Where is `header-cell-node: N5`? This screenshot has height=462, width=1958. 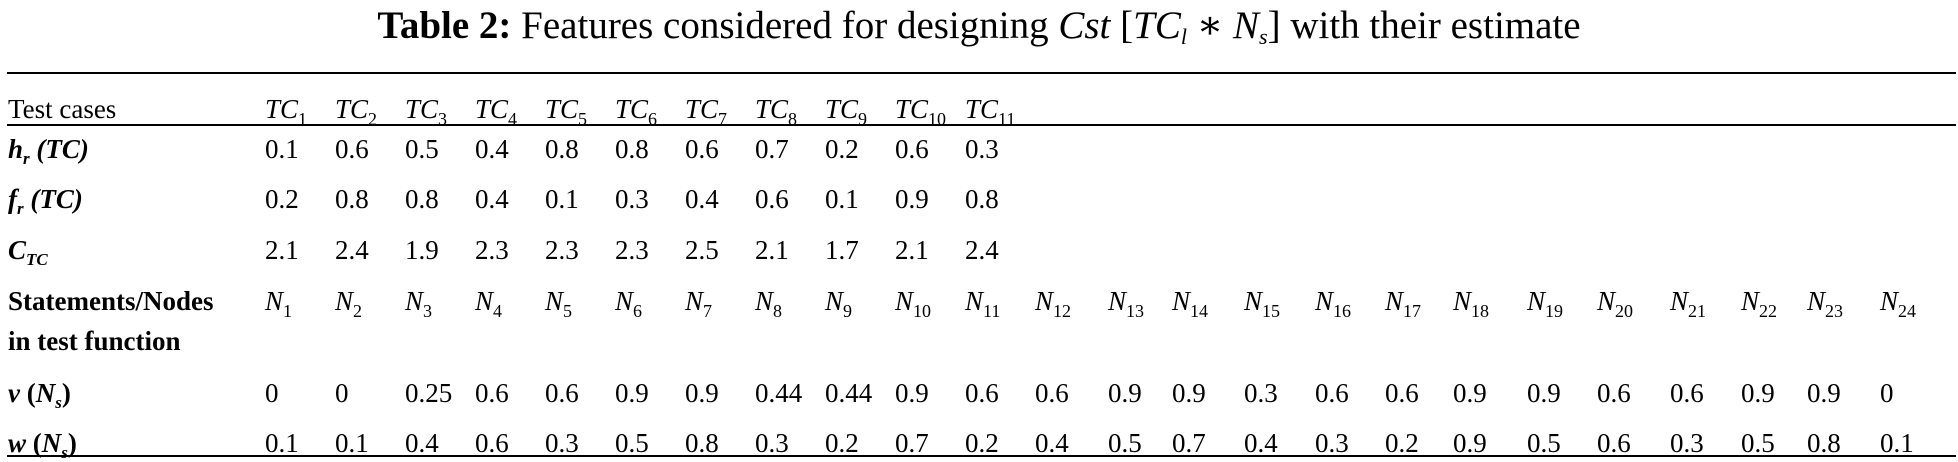 header-cell-node: N5 is located at coordinates (559, 303).